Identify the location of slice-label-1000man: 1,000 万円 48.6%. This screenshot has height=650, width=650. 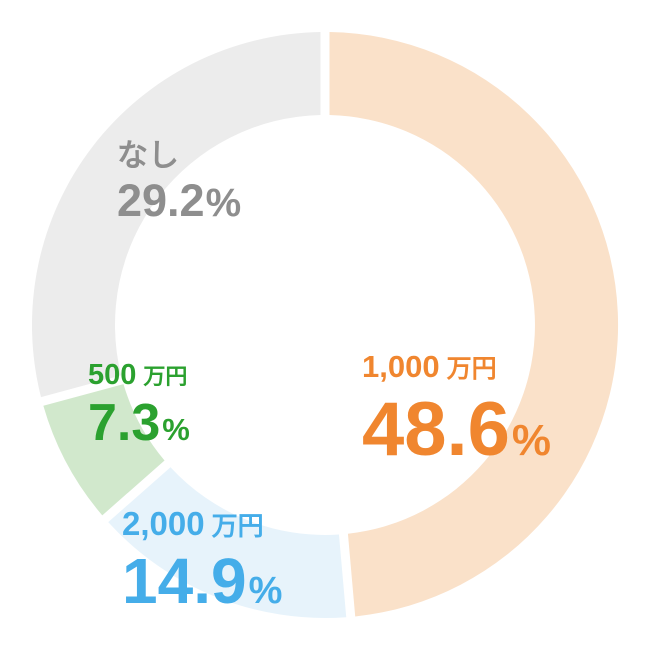
(456, 413).